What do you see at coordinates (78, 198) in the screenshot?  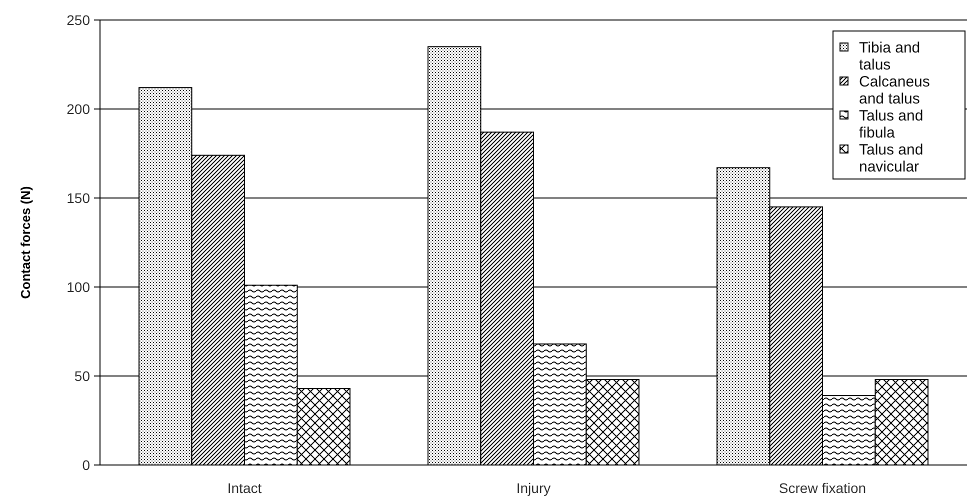 I see `y-tick-label: 150` at bounding box center [78, 198].